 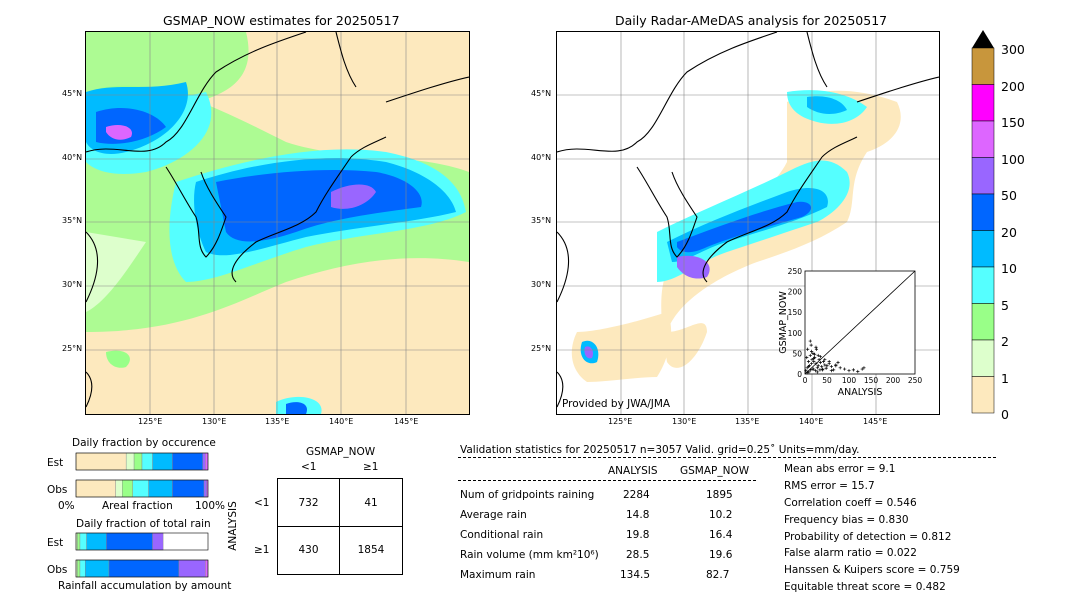 I want to click on stats-analysis-value: 14.8, so click(x=638, y=515).